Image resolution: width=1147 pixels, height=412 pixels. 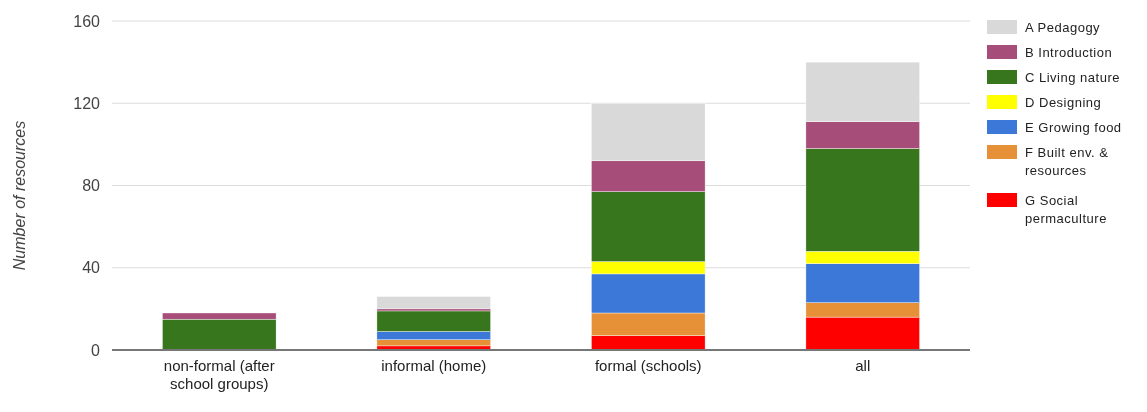 What do you see at coordinates (1063, 27) in the screenshot?
I see `legend-label: A Pedagogy` at bounding box center [1063, 27].